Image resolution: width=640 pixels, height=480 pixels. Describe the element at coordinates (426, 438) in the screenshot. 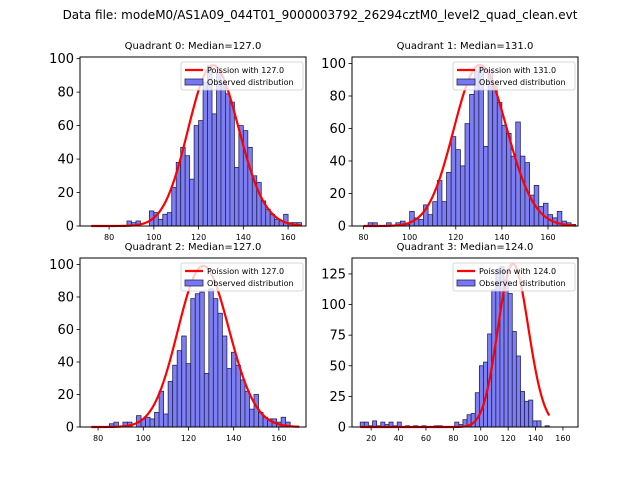

I see `x-tick-label: 60` at that location.